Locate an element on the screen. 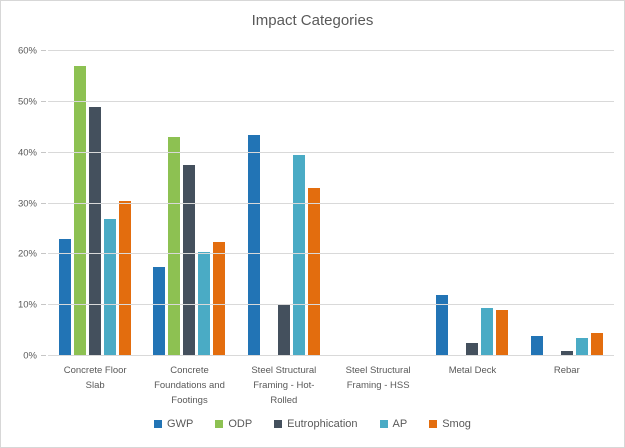 Image resolution: width=625 pixels, height=448 pixels. x-axis-label: Concrete Foundations and Footings is located at coordinates (189, 385).